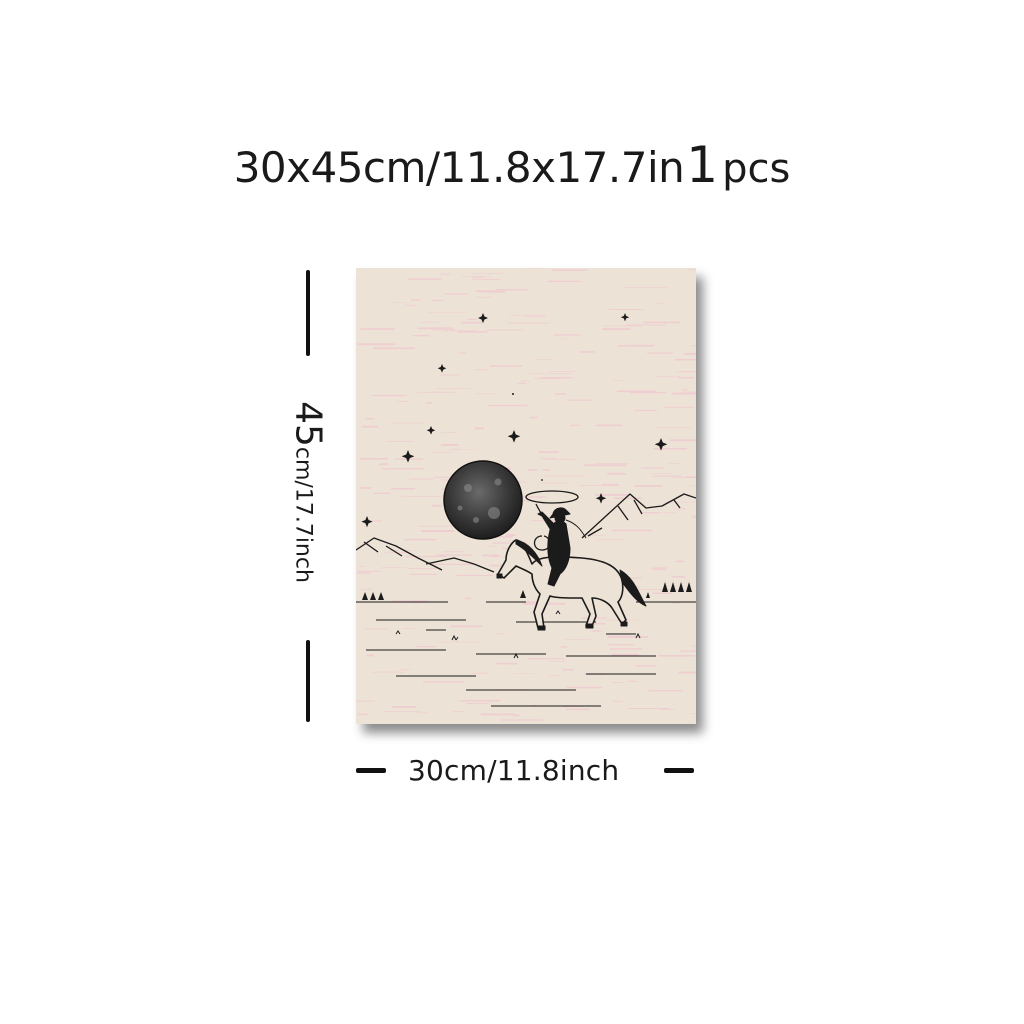  I want to click on grass-tufts, so click(518, 634).